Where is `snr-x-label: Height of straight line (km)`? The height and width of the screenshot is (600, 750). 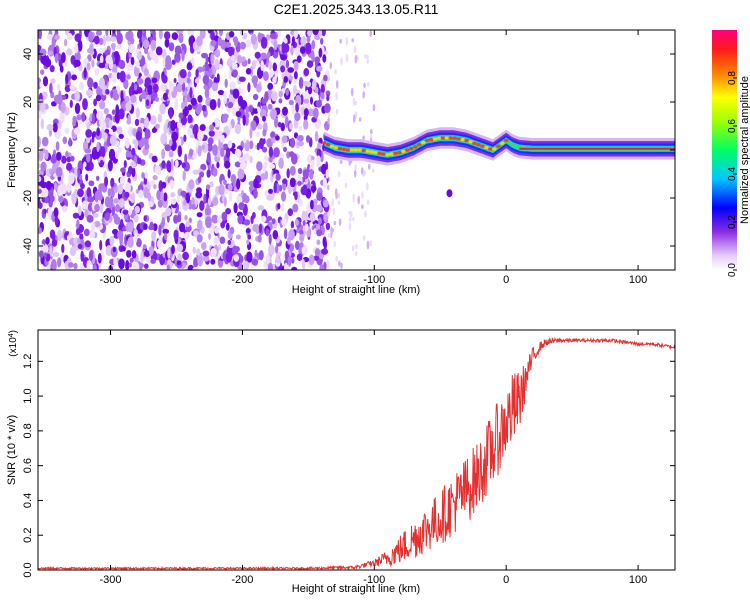
snr-x-label: Height of straight line (km) is located at coordinates (356, 589).